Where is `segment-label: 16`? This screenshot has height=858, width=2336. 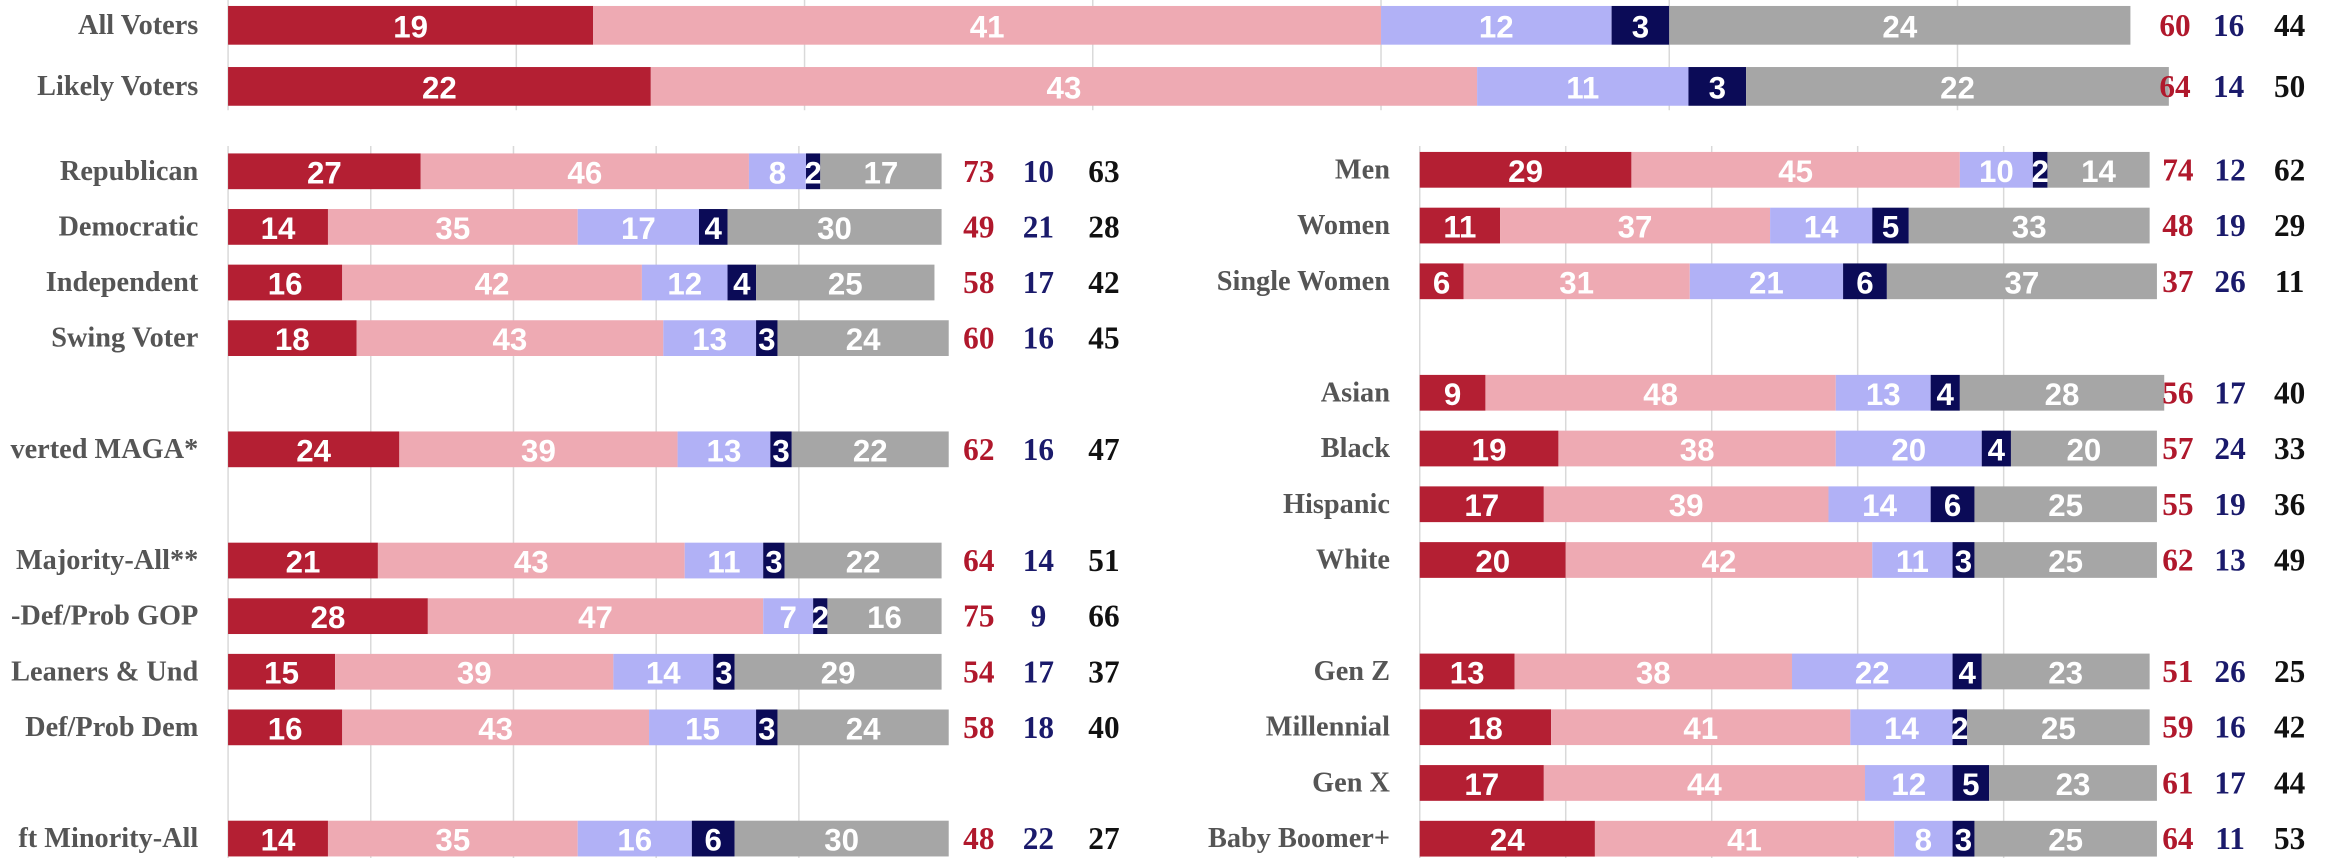 segment-label: 16 is located at coordinates (285, 284).